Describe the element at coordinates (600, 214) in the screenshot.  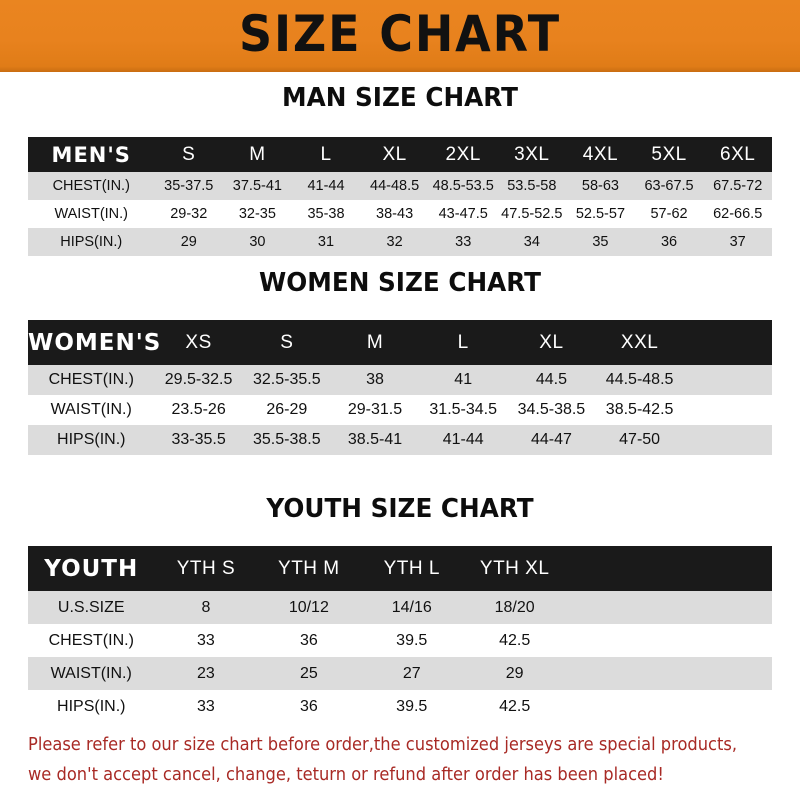
I see `measurement-cell: 52.5-57` at that location.